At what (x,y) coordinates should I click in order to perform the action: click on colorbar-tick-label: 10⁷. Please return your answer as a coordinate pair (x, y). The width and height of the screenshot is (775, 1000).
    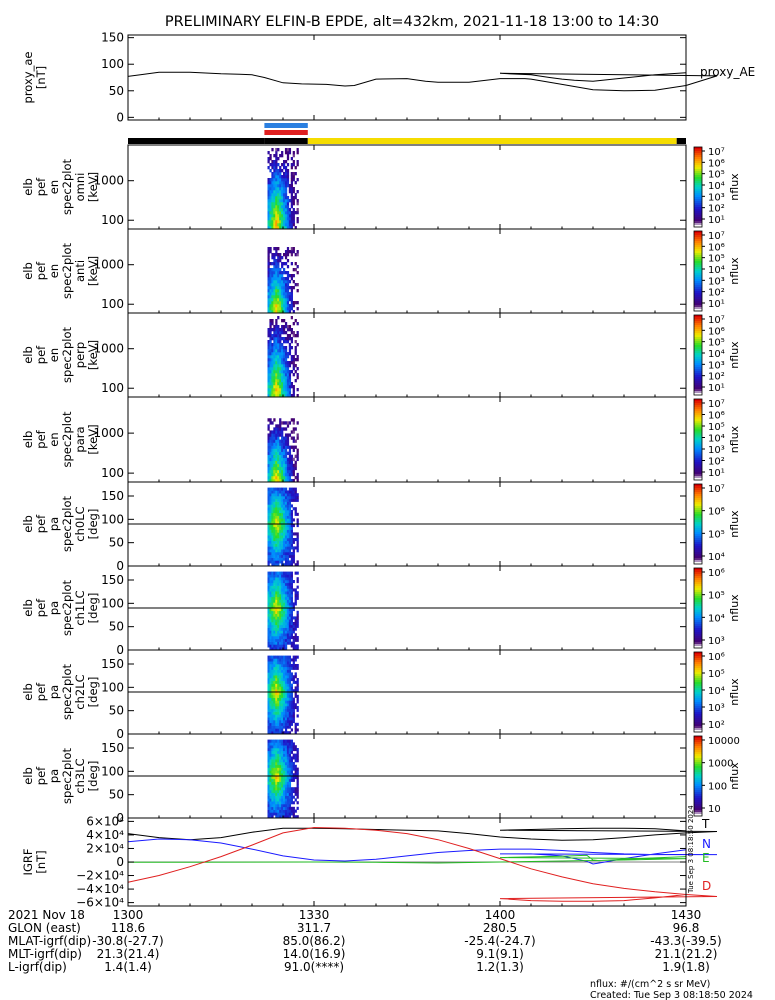
    Looking at the image, I should click on (716, 489).